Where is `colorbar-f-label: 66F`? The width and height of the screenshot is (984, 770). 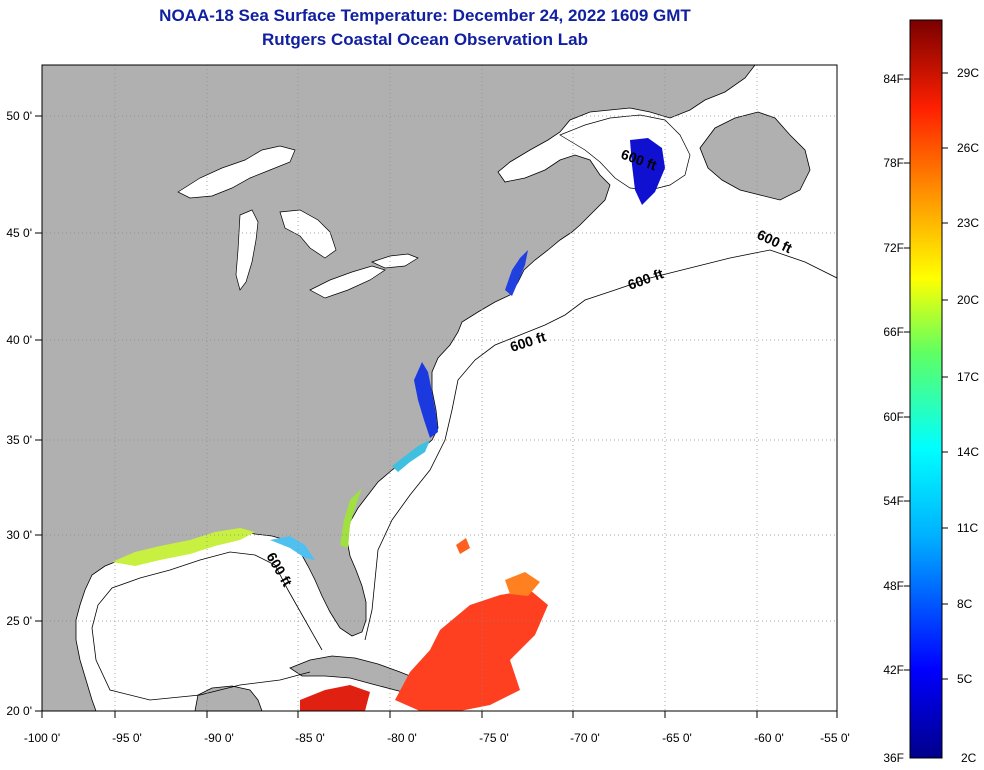
colorbar-f-label: 66F is located at coordinates (893, 332).